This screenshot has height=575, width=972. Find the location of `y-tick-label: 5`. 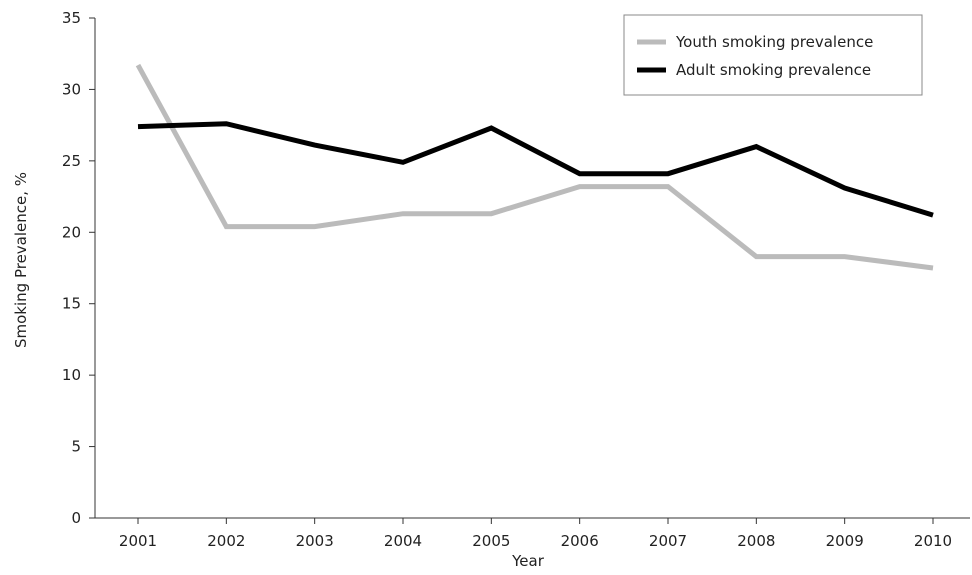

y-tick-label: 5 is located at coordinates (76, 447).